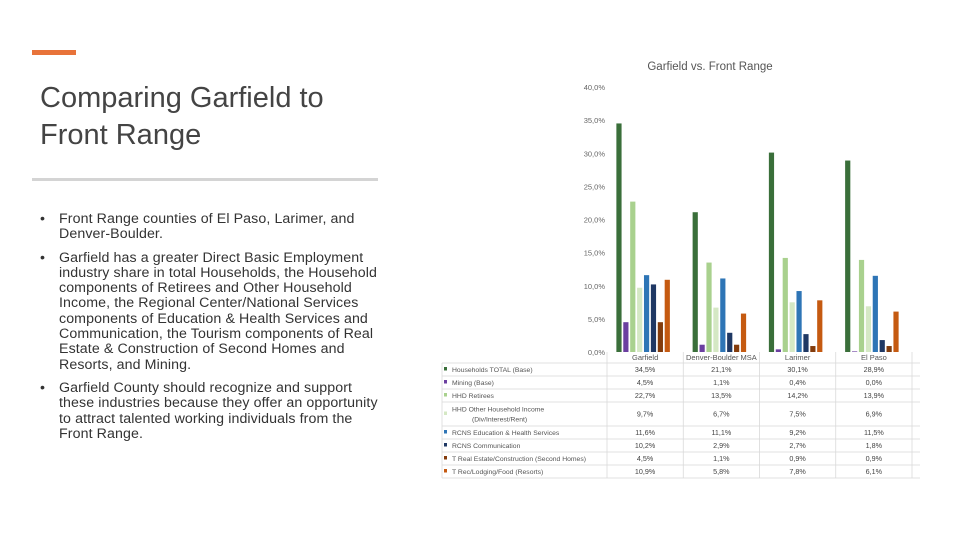  What do you see at coordinates (874, 369) in the screenshot?
I see `data-label: 28,9%` at bounding box center [874, 369].